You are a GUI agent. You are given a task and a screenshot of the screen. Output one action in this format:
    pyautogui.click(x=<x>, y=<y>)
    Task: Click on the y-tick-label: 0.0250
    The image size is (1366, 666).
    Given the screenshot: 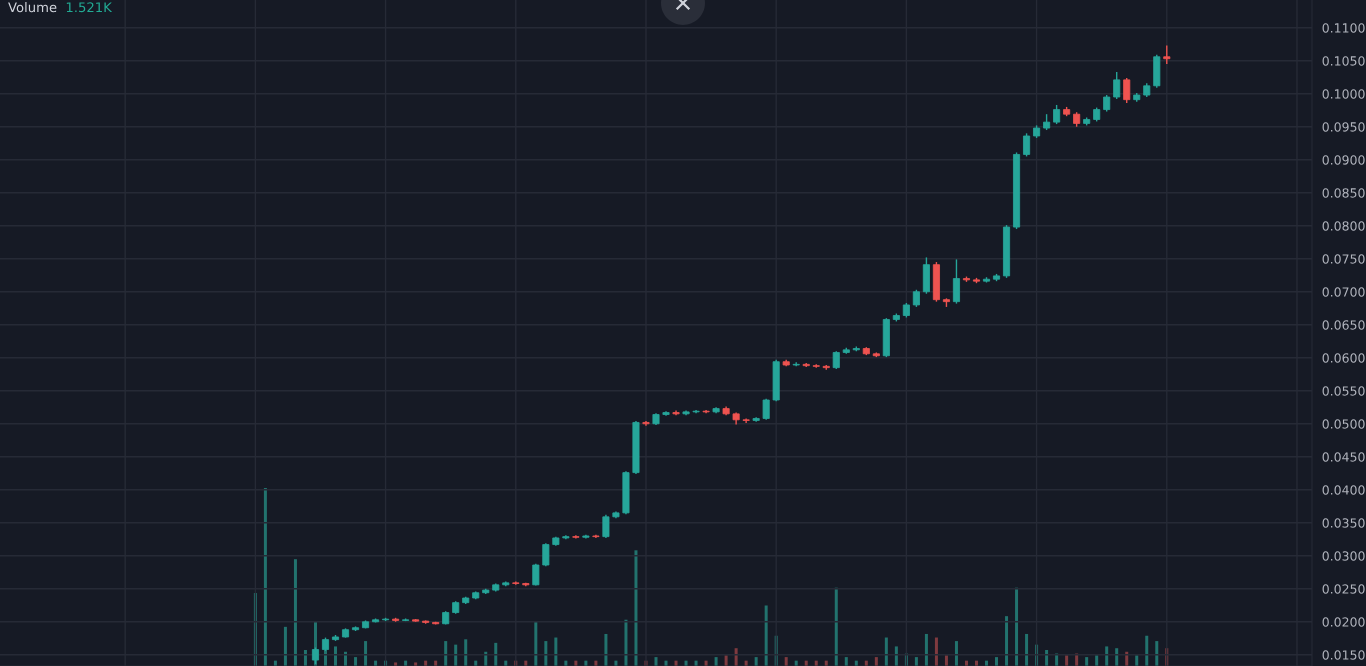 What is the action you would take?
    pyautogui.click(x=1343, y=589)
    